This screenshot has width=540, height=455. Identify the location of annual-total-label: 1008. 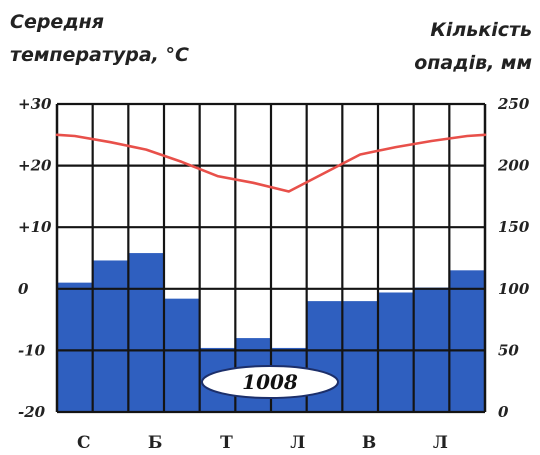
(270, 382).